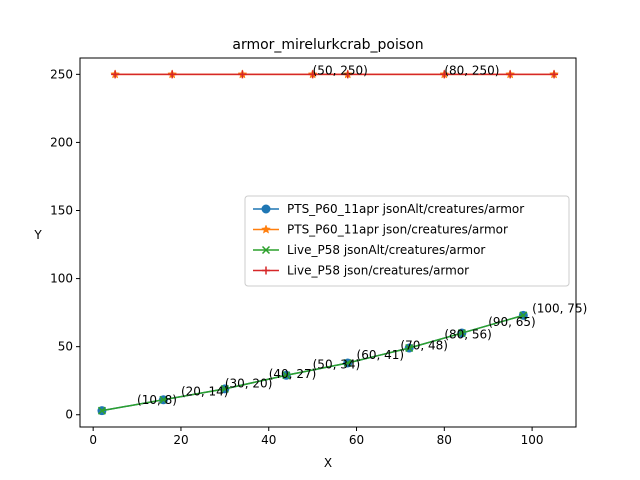 This screenshot has height=480, width=640. I want to click on y-axis: 0 50 100 150 200 250, so click(65, 244).